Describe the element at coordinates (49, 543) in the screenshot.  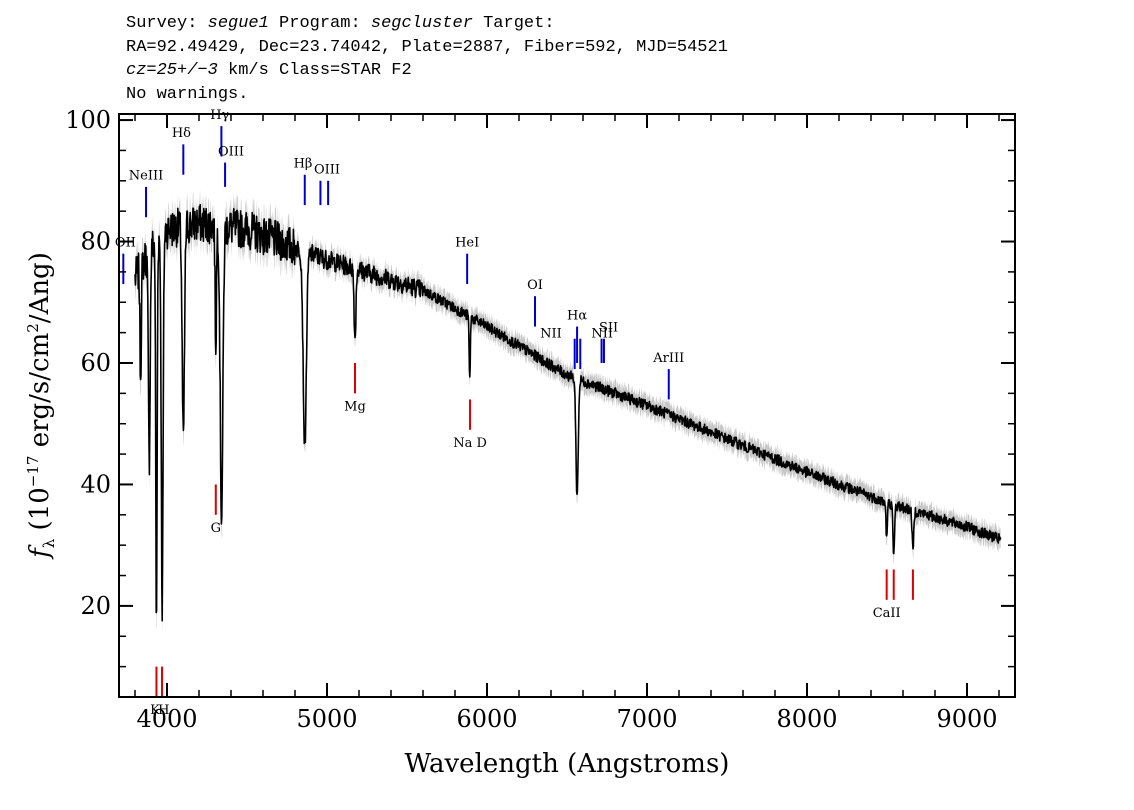
I see `y-axis-title-lambda: λ` at that location.